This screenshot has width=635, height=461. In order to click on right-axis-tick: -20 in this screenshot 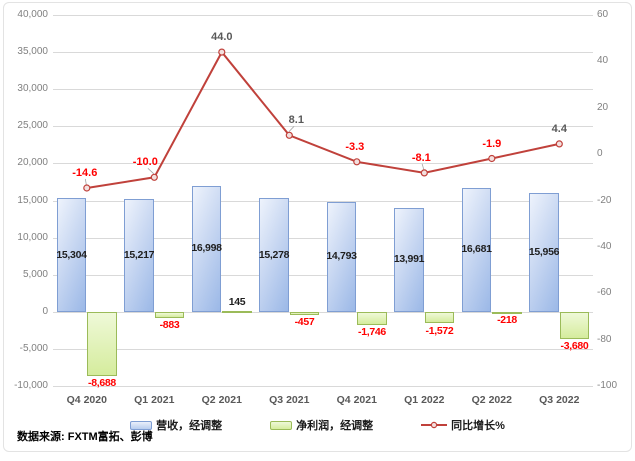, I will do `click(604, 200)`.